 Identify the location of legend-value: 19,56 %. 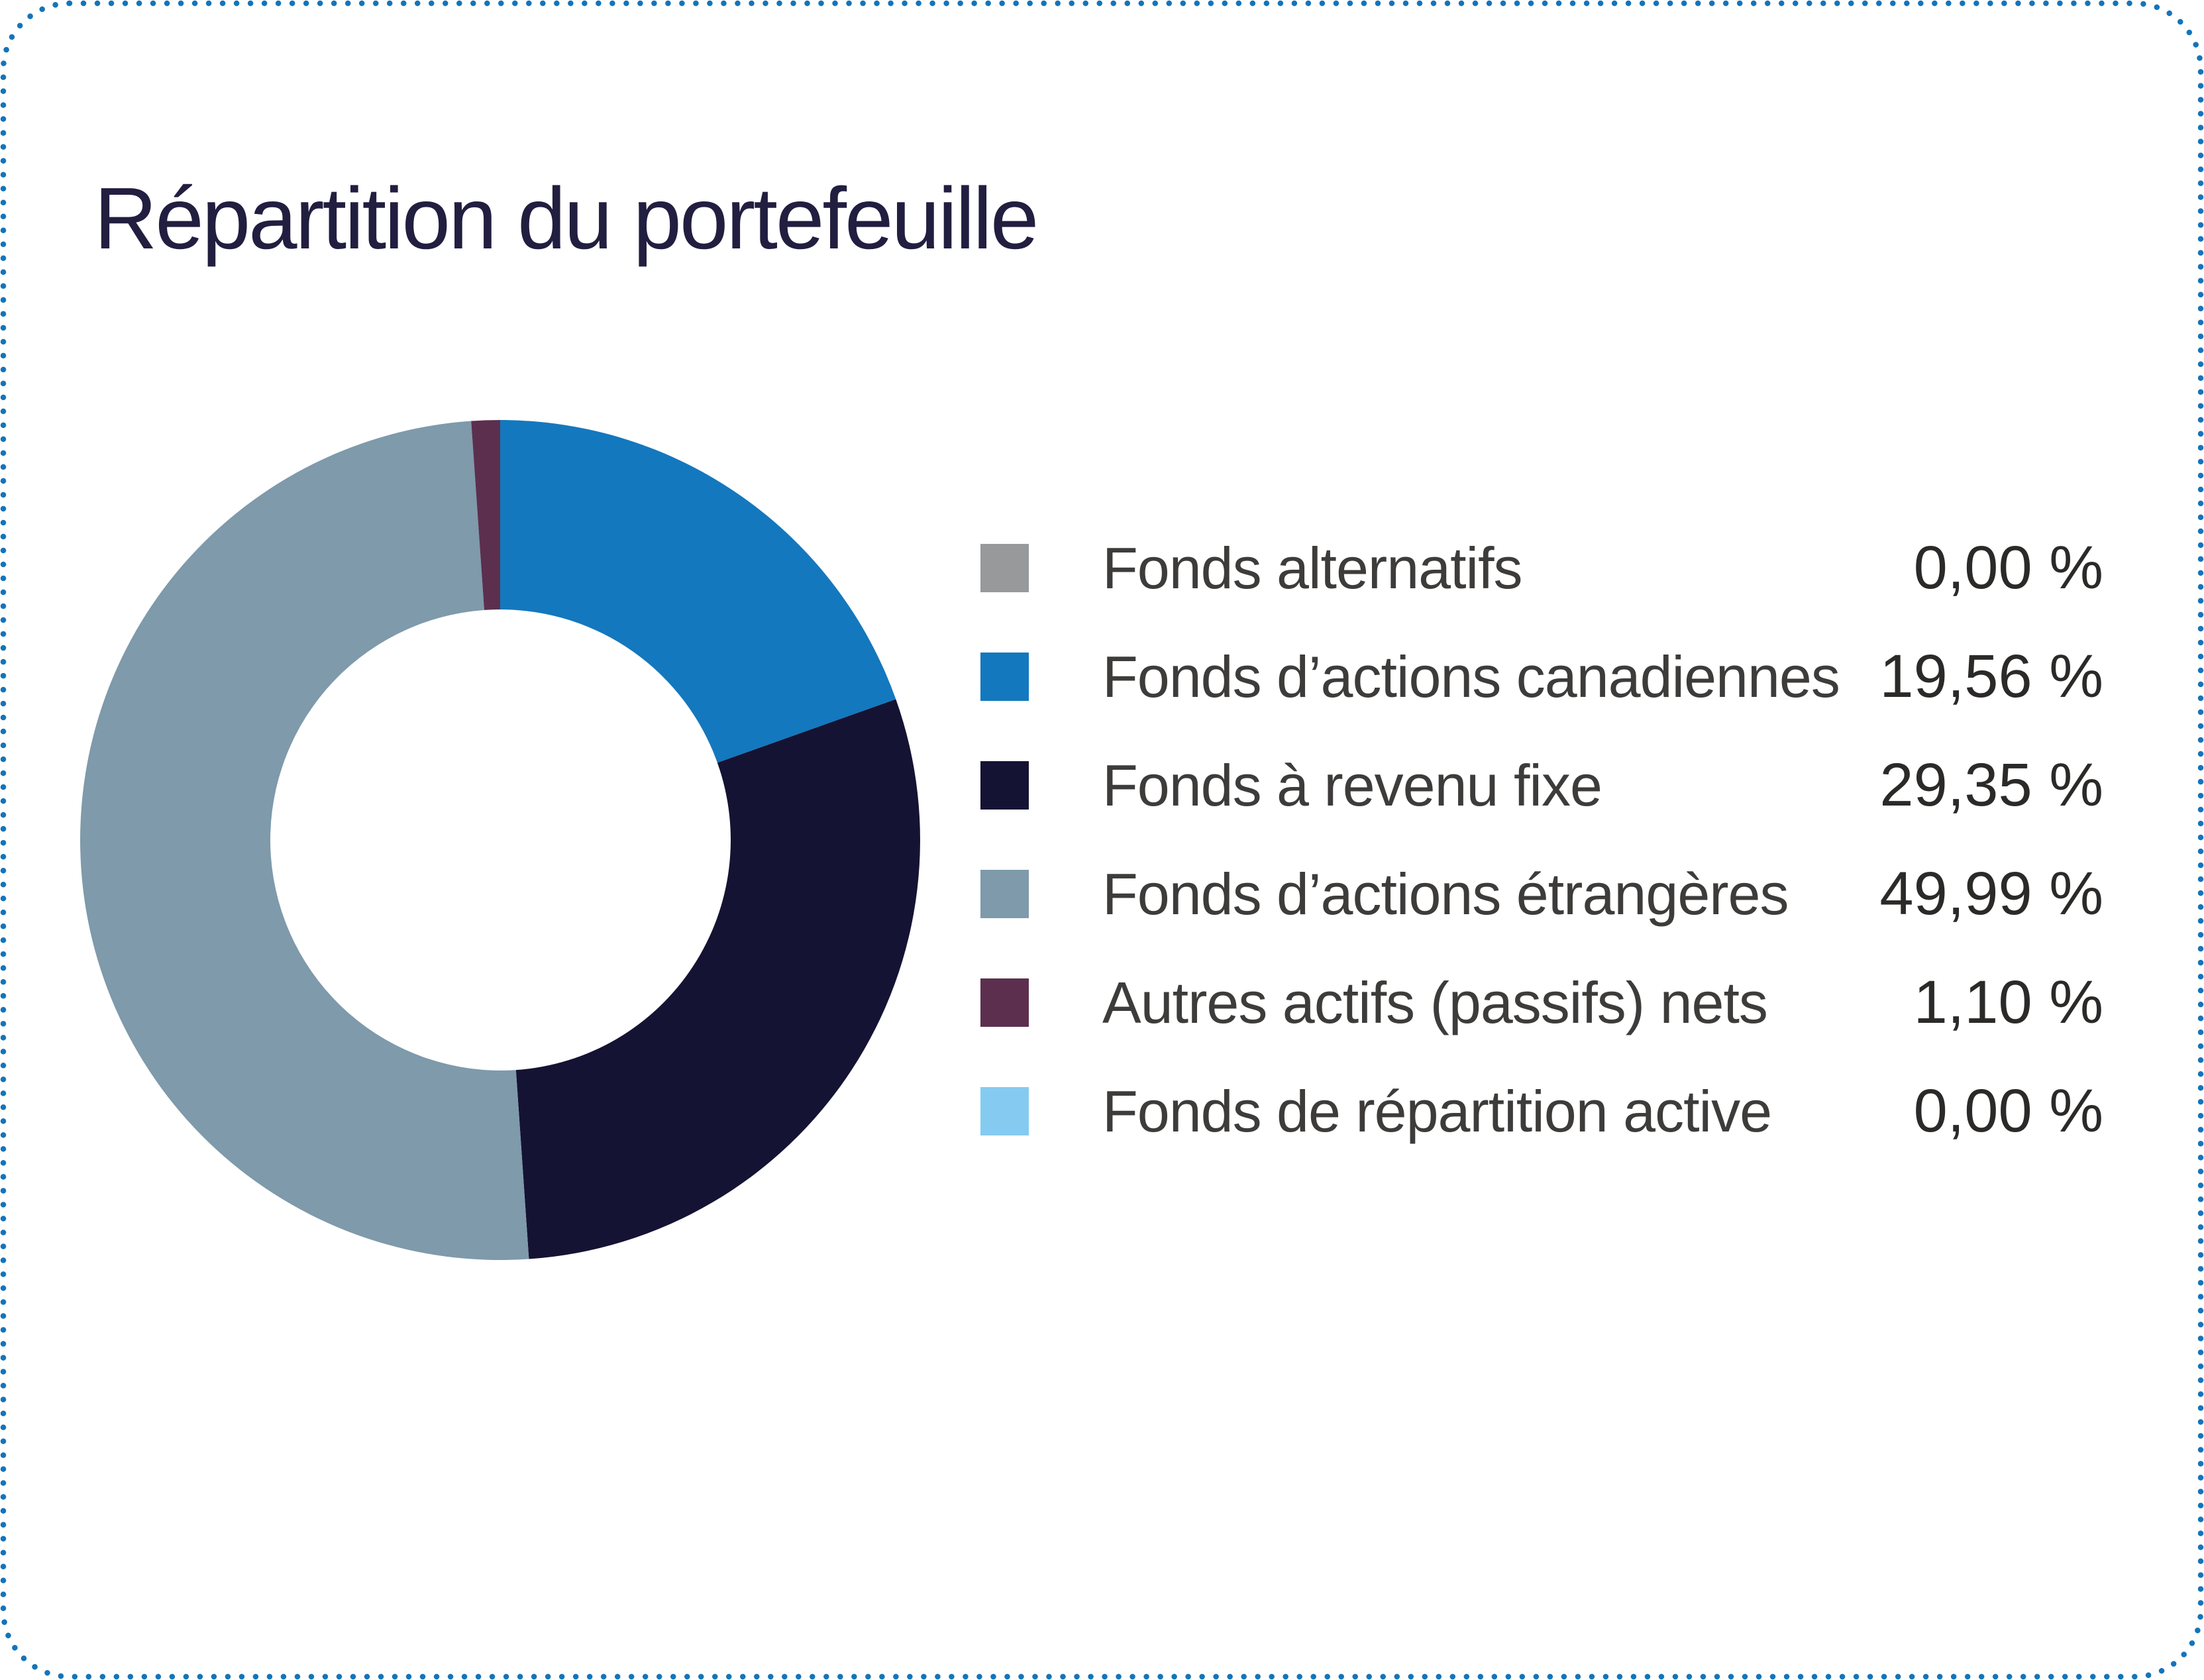
(1991, 676).